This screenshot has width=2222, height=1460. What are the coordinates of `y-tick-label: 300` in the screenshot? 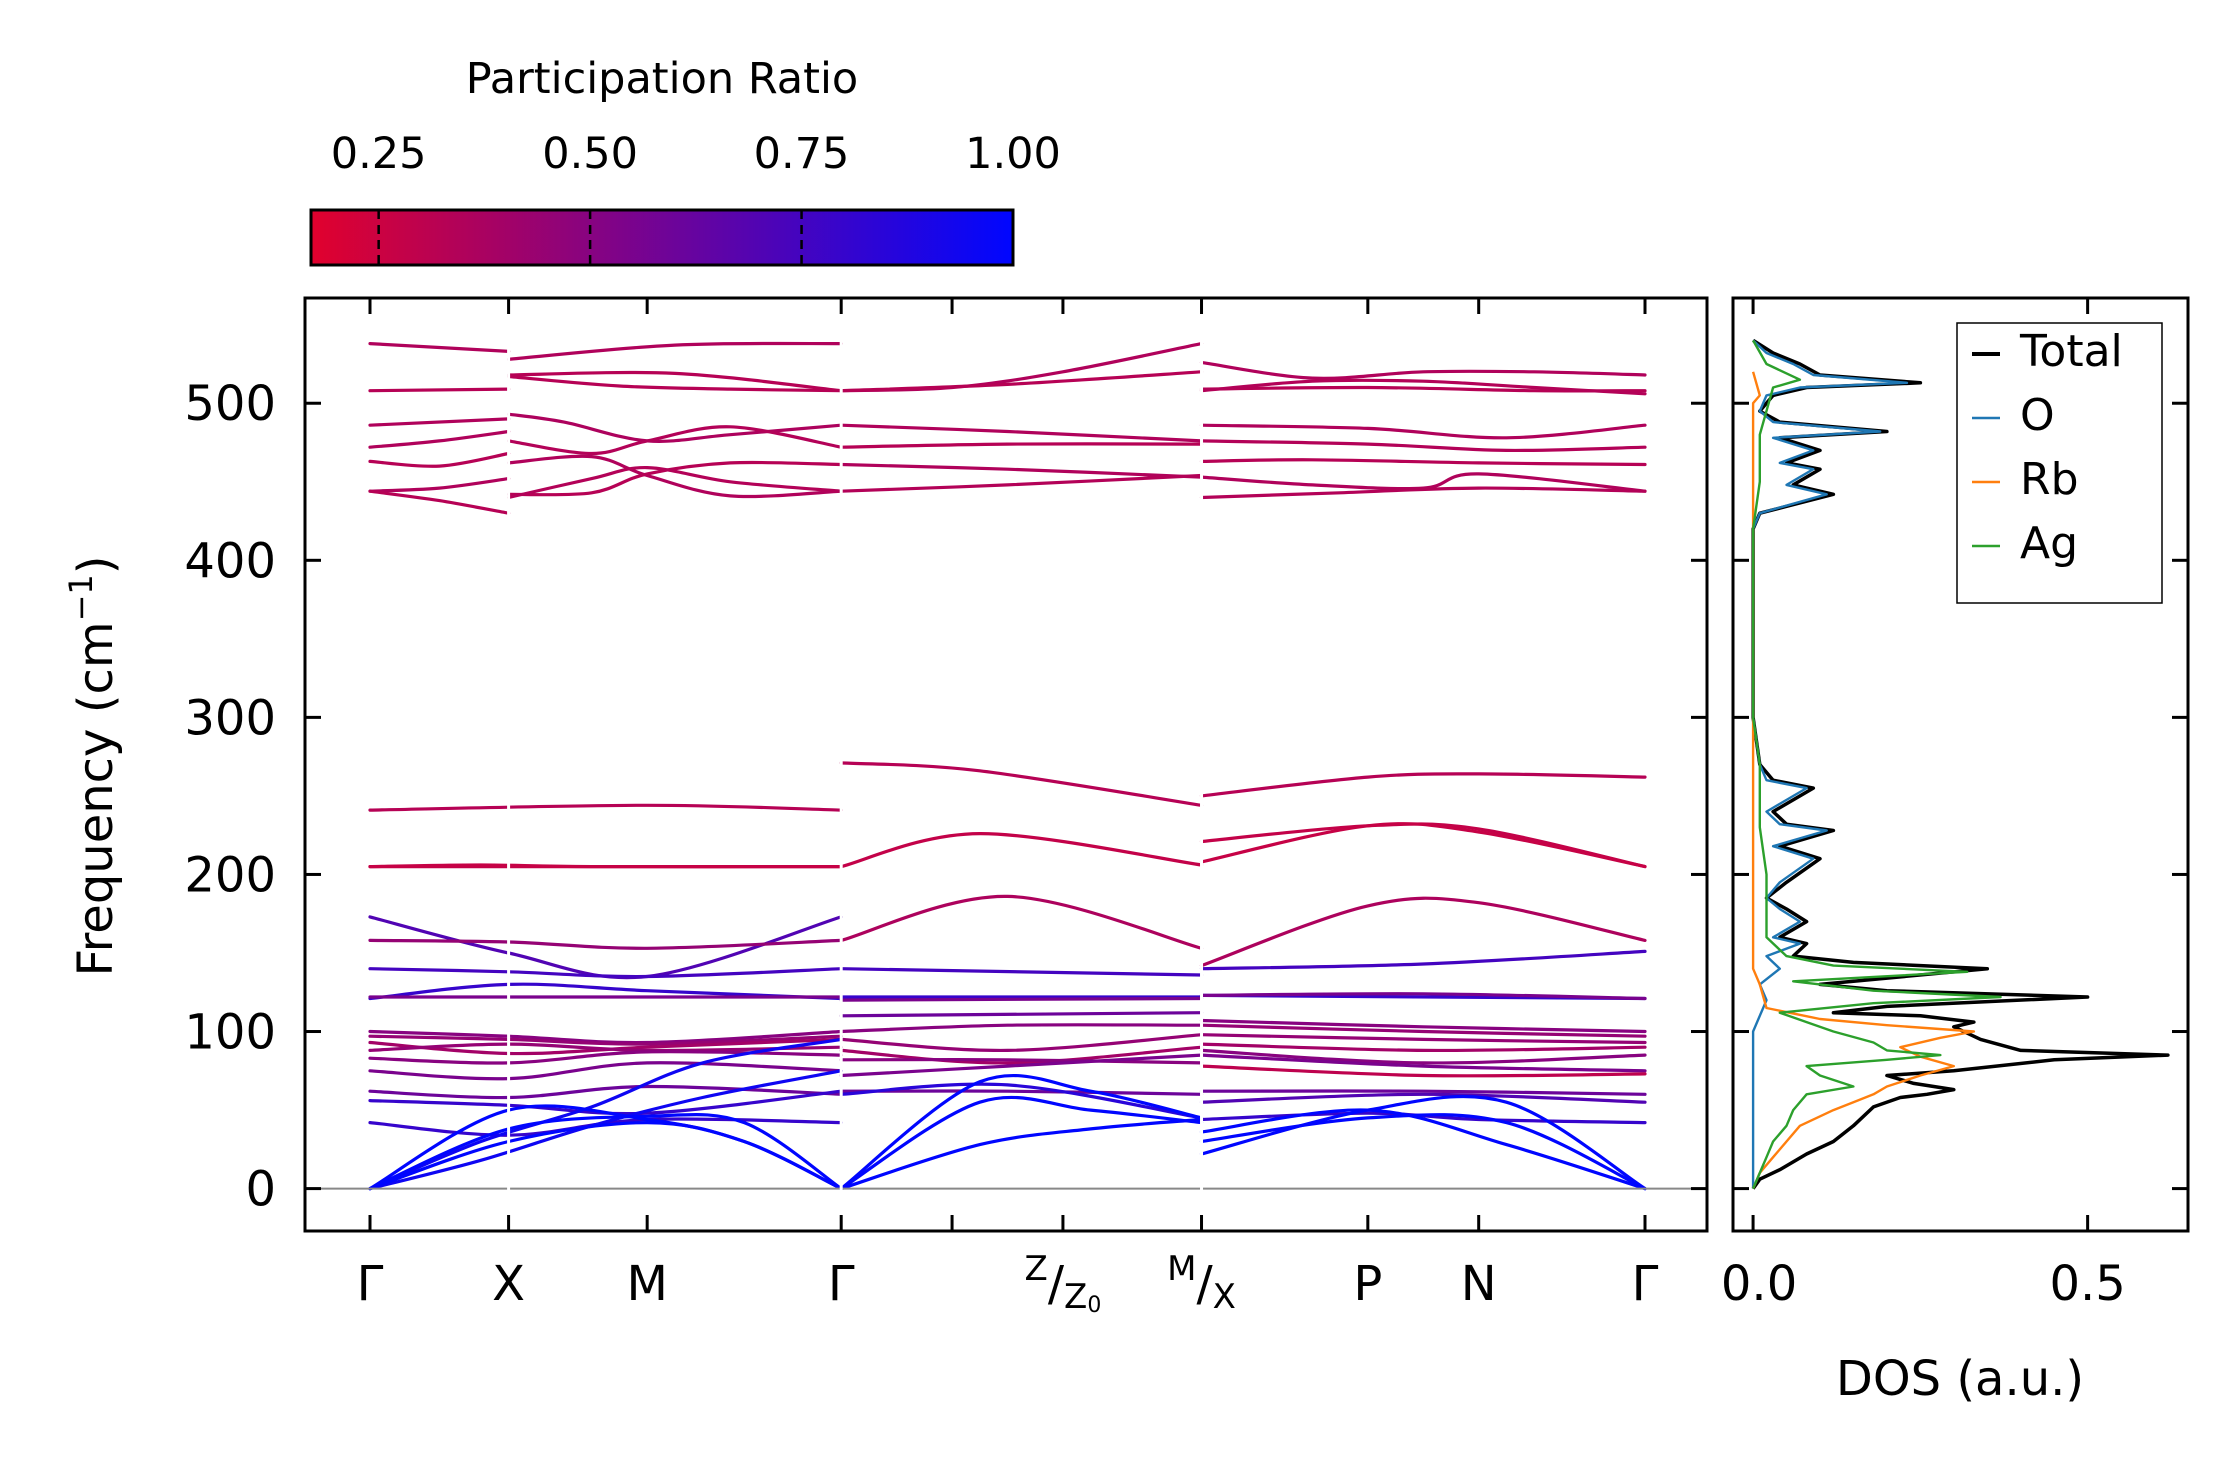 It's located at (230, 718).